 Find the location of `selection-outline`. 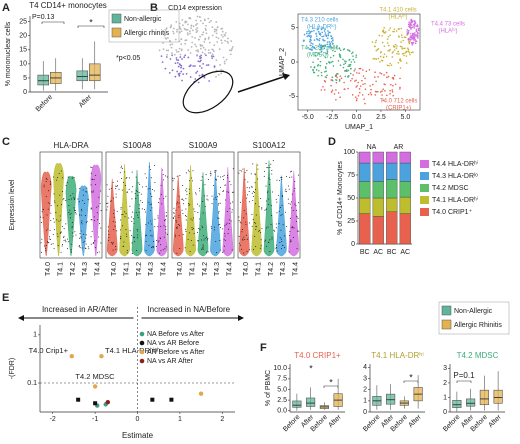

selection-outline is located at coordinates (208, 92).